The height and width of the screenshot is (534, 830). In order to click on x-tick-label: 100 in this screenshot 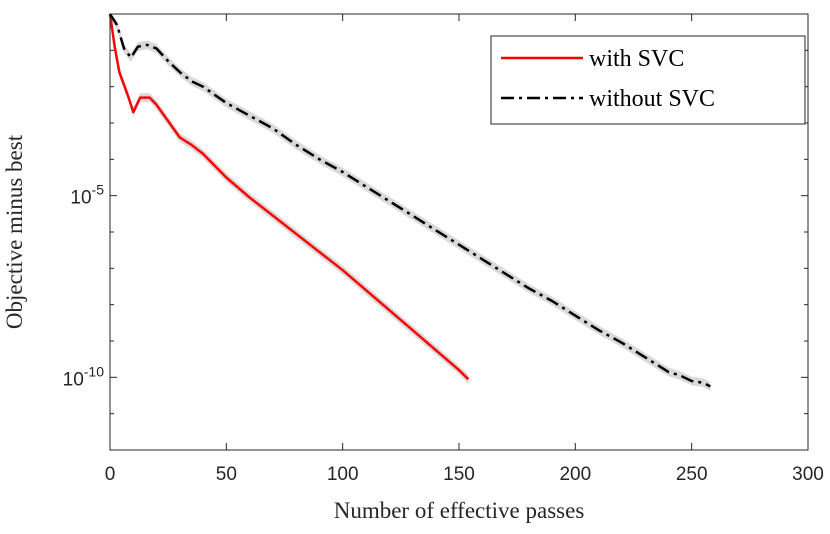, I will do `click(343, 474)`.